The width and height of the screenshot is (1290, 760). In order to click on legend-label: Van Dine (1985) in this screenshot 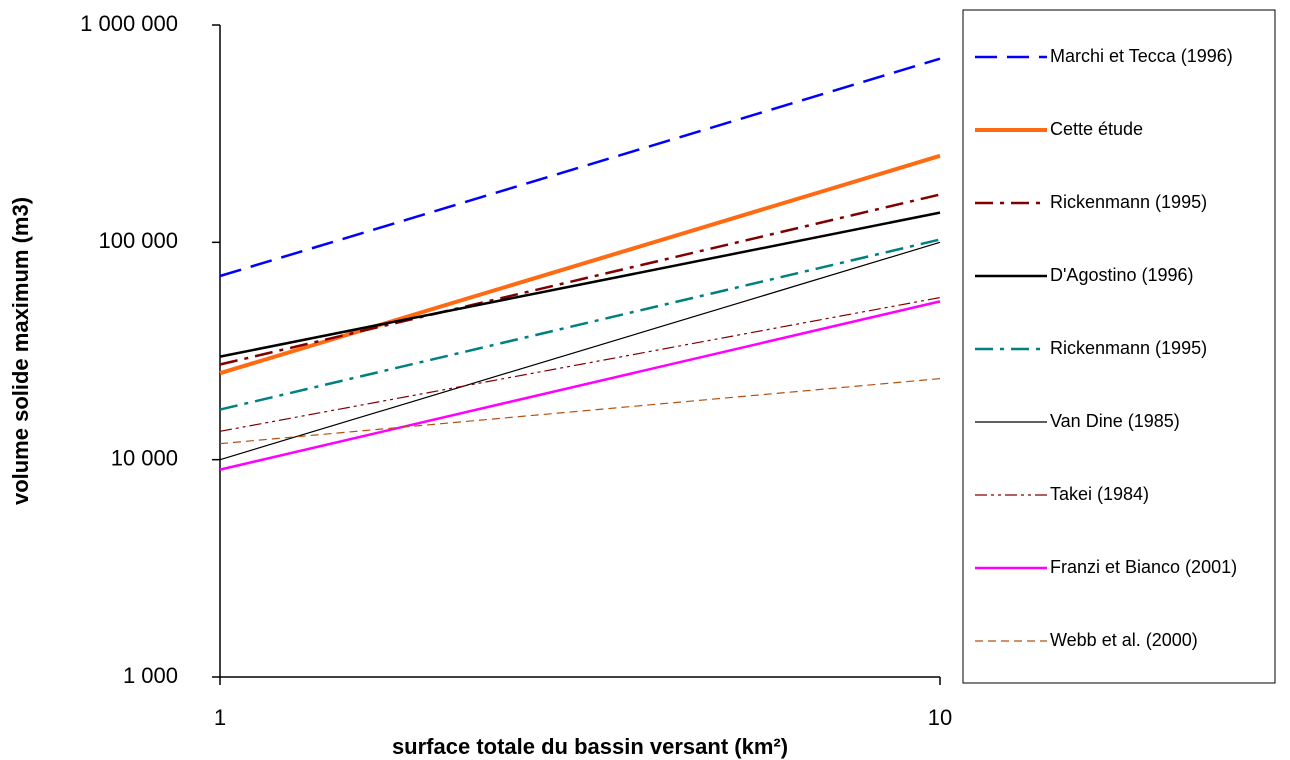, I will do `click(1115, 421)`.